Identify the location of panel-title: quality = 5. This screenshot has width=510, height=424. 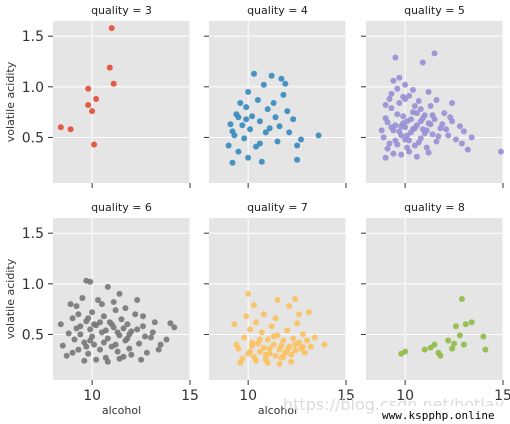
(434, 10).